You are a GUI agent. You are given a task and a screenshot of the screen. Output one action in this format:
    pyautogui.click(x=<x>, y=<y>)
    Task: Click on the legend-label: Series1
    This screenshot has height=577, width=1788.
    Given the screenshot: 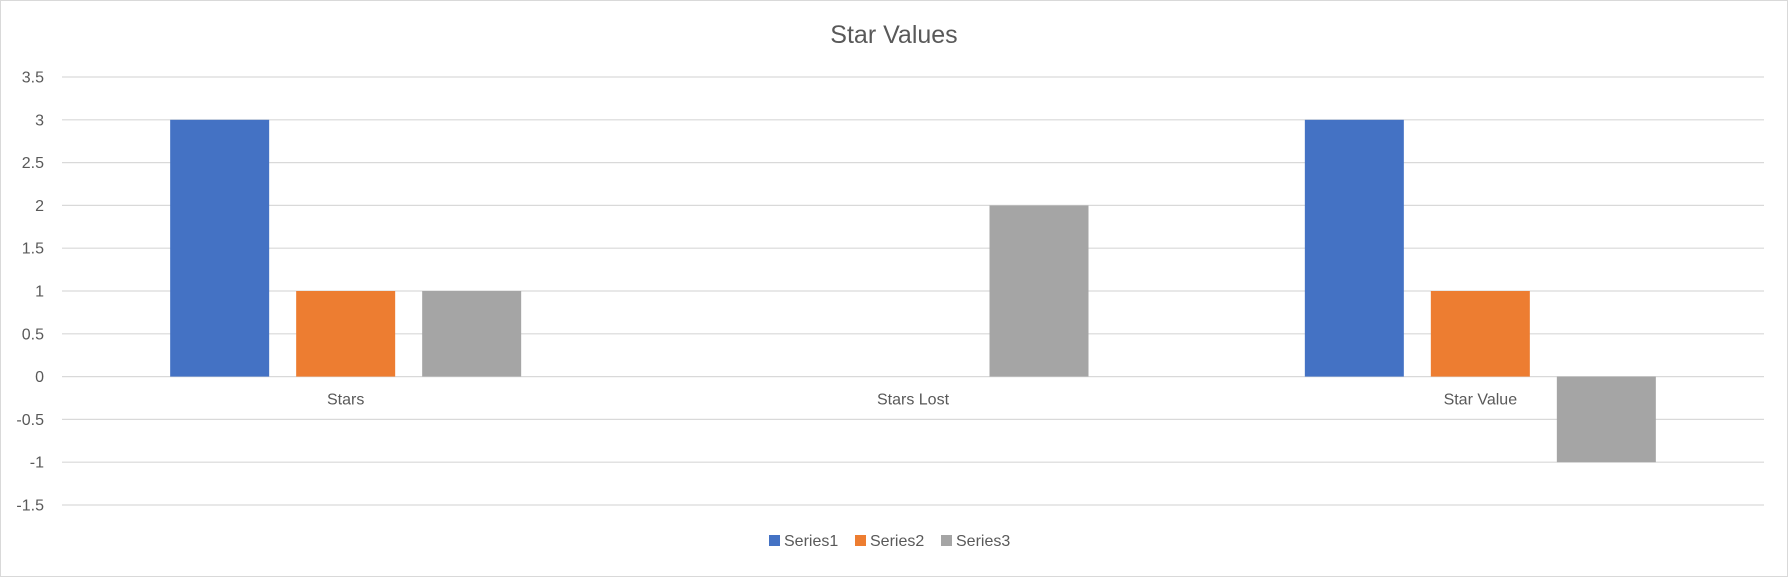 What is the action you would take?
    pyautogui.click(x=811, y=541)
    